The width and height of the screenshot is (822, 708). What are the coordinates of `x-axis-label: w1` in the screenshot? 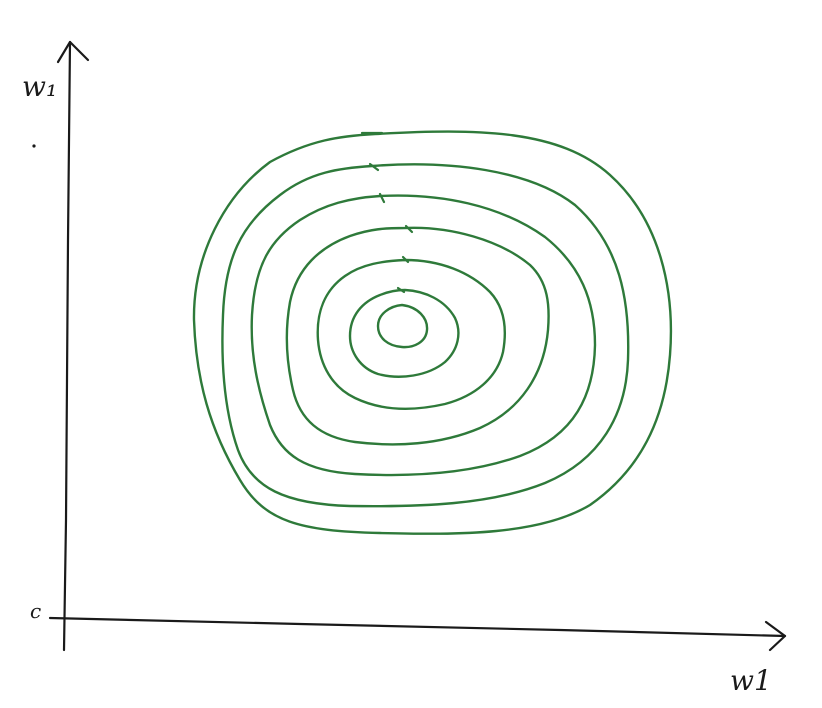 It's located at (751, 680).